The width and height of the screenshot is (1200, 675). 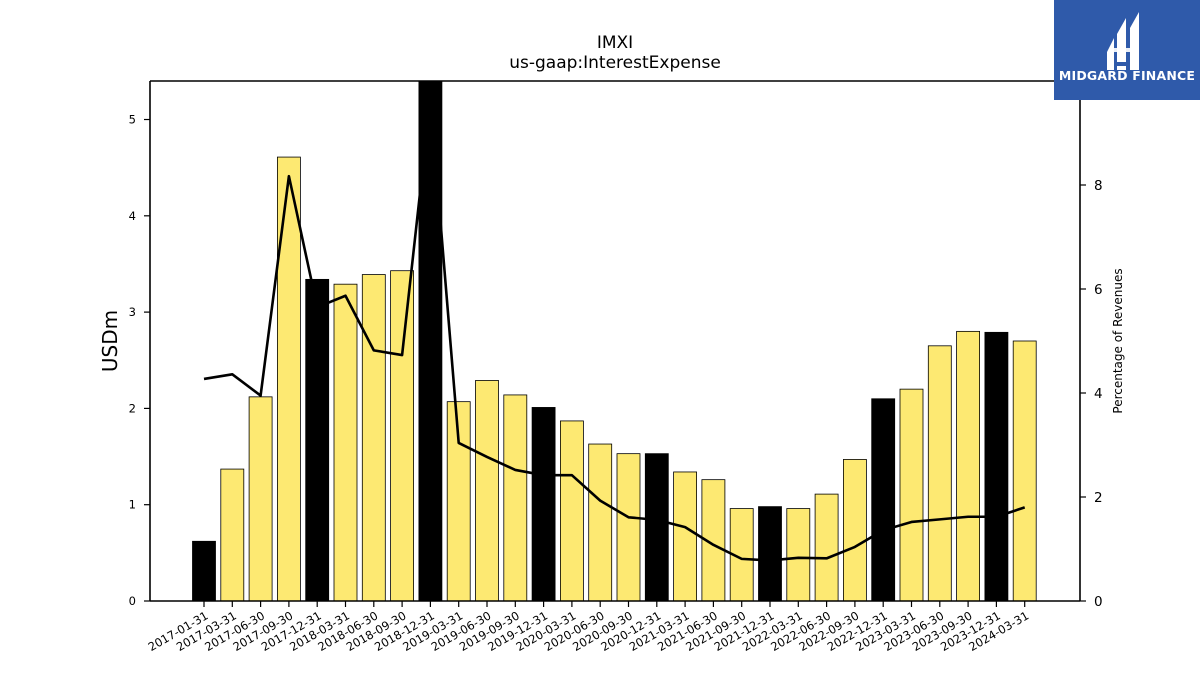 I want to click on y-tick-label: 5, so click(x=132, y=120).